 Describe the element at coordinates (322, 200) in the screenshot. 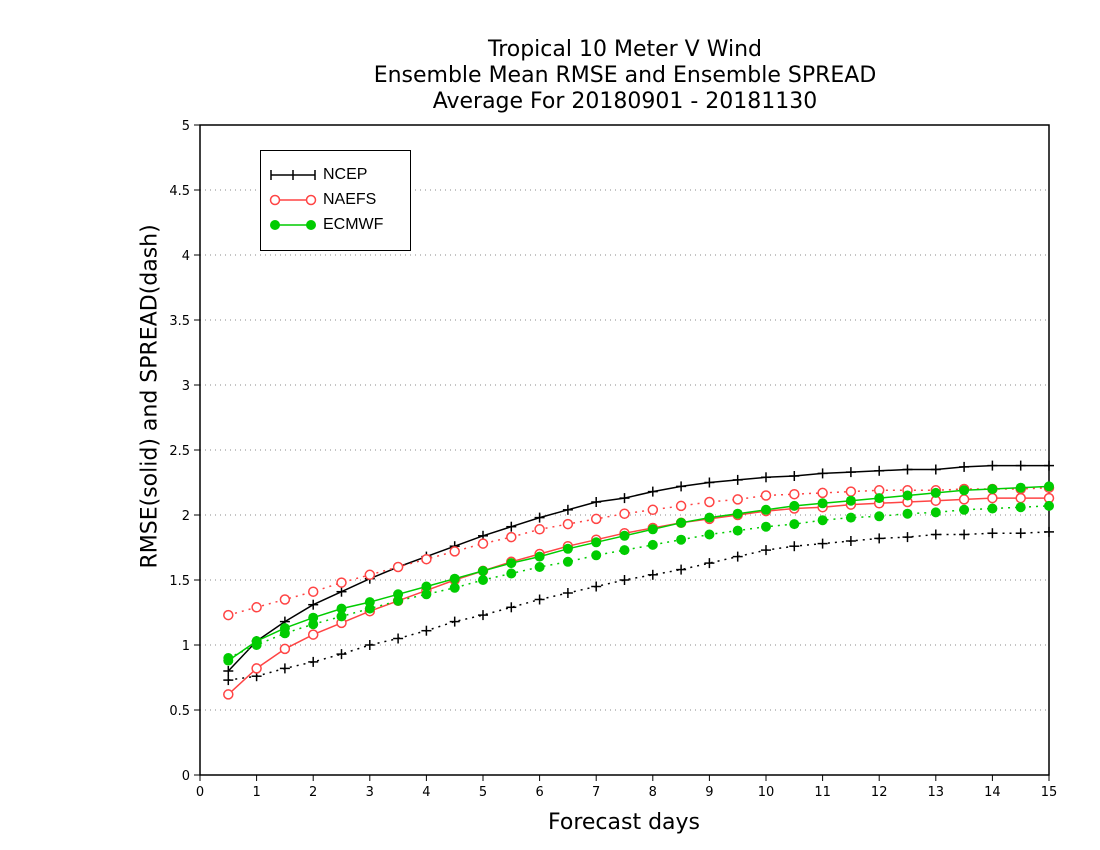

I see `legend-item-naefs: NAEFS` at that location.